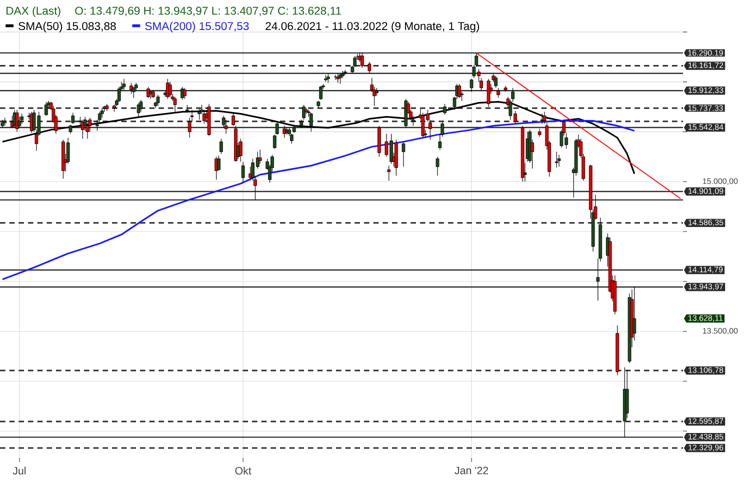 This screenshot has width=750, height=480. Describe the element at coordinates (706, 90) in the screenshot. I see `ref-line-label: 15.912,33` at that location.